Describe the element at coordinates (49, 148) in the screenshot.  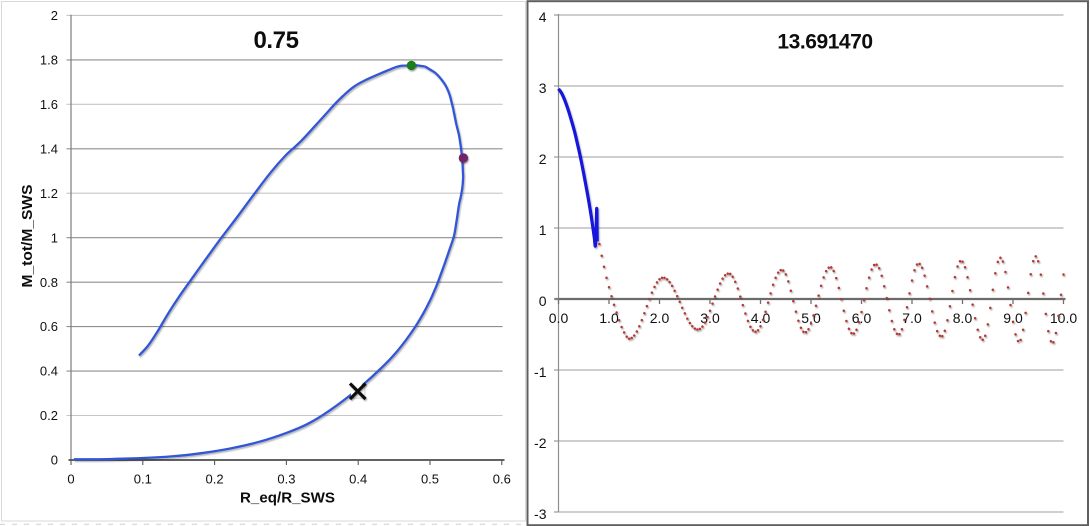
I see `svg-text: 1.4` at that location.